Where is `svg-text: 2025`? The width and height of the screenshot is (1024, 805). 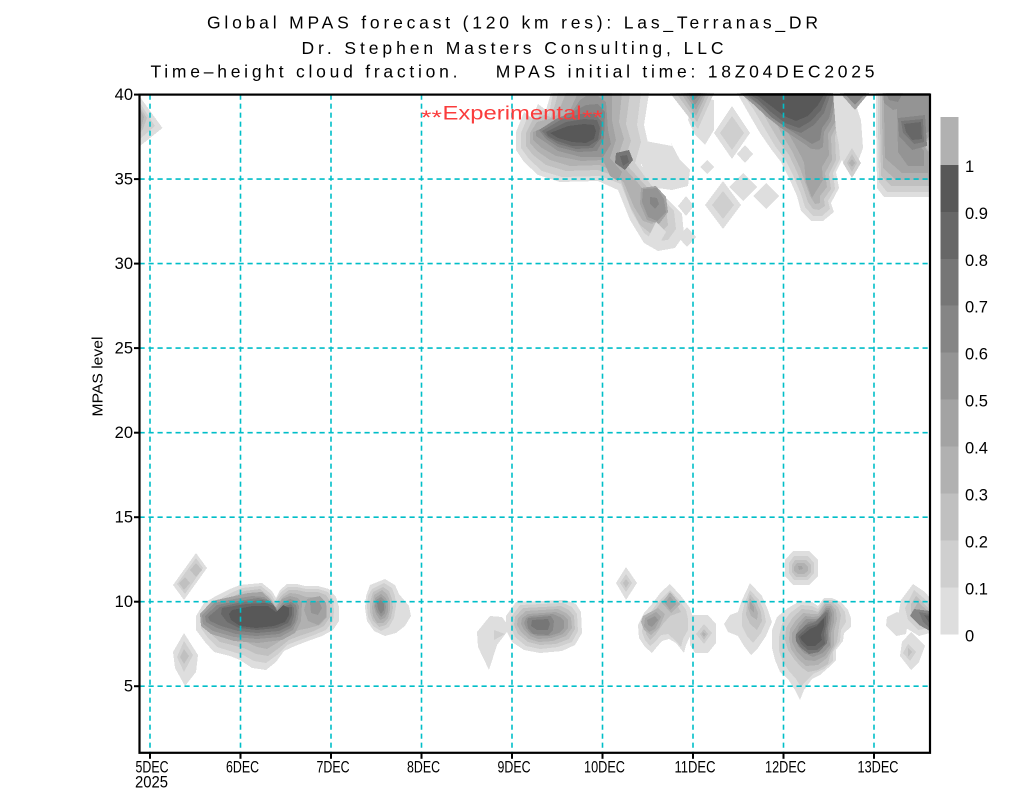 svg-text: 2025 is located at coordinates (151, 782).